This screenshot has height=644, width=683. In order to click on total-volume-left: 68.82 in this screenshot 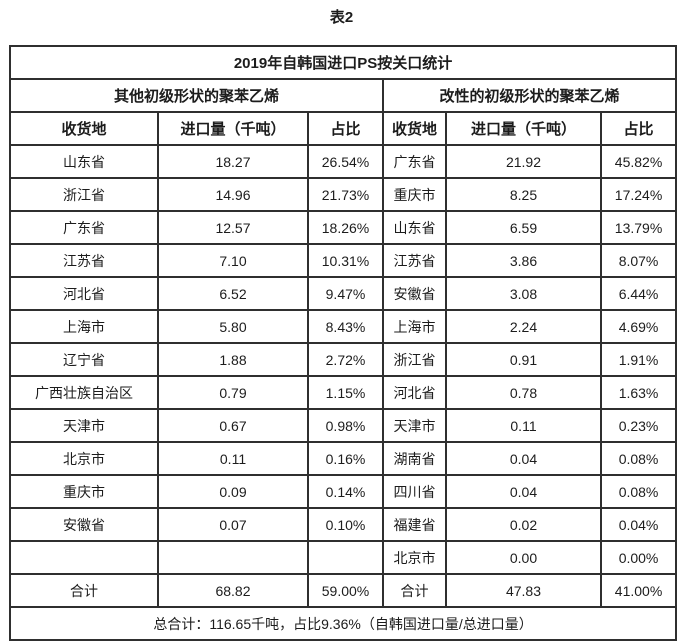, I will do `click(233, 590)`.